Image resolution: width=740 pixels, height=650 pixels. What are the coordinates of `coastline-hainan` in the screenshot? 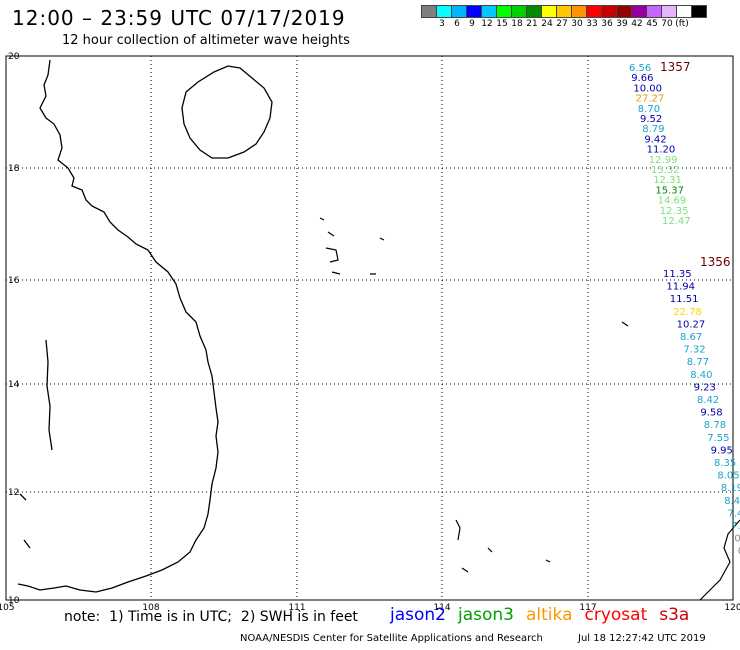 It's located at (227, 112).